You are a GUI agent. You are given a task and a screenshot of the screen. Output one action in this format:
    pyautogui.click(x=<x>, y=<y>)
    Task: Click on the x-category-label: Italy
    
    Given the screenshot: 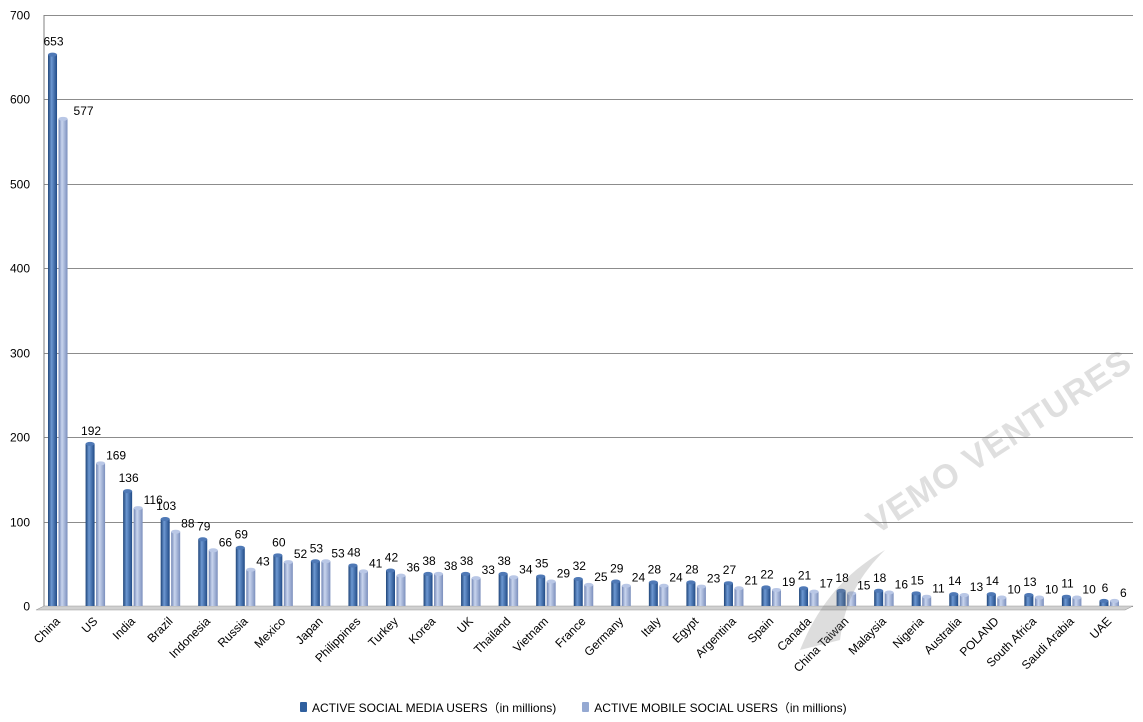 What is the action you would take?
    pyautogui.click(x=650, y=626)
    